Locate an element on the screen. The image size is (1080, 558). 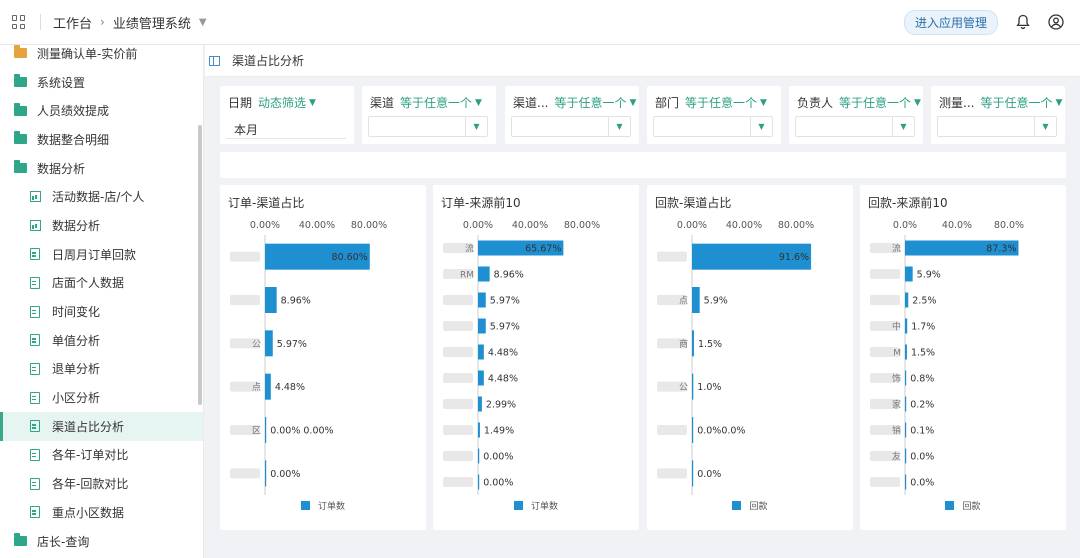
user-avatar-icon is located at coordinates (1056, 22).